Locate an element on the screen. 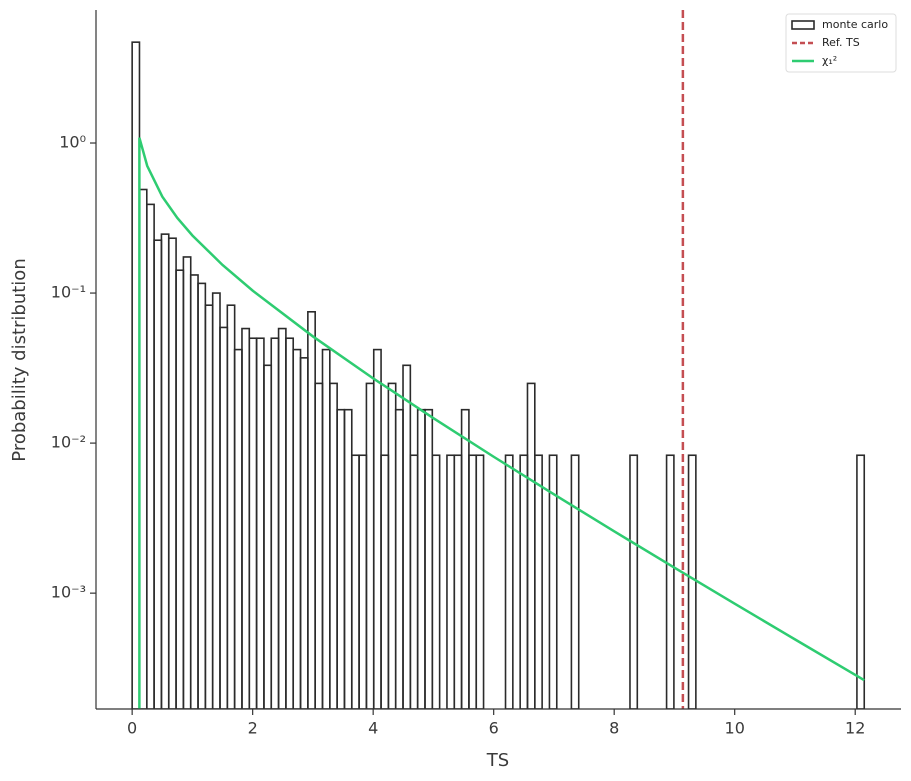 This screenshot has height=781, width=911. x-tick-label: 4 is located at coordinates (373, 728).